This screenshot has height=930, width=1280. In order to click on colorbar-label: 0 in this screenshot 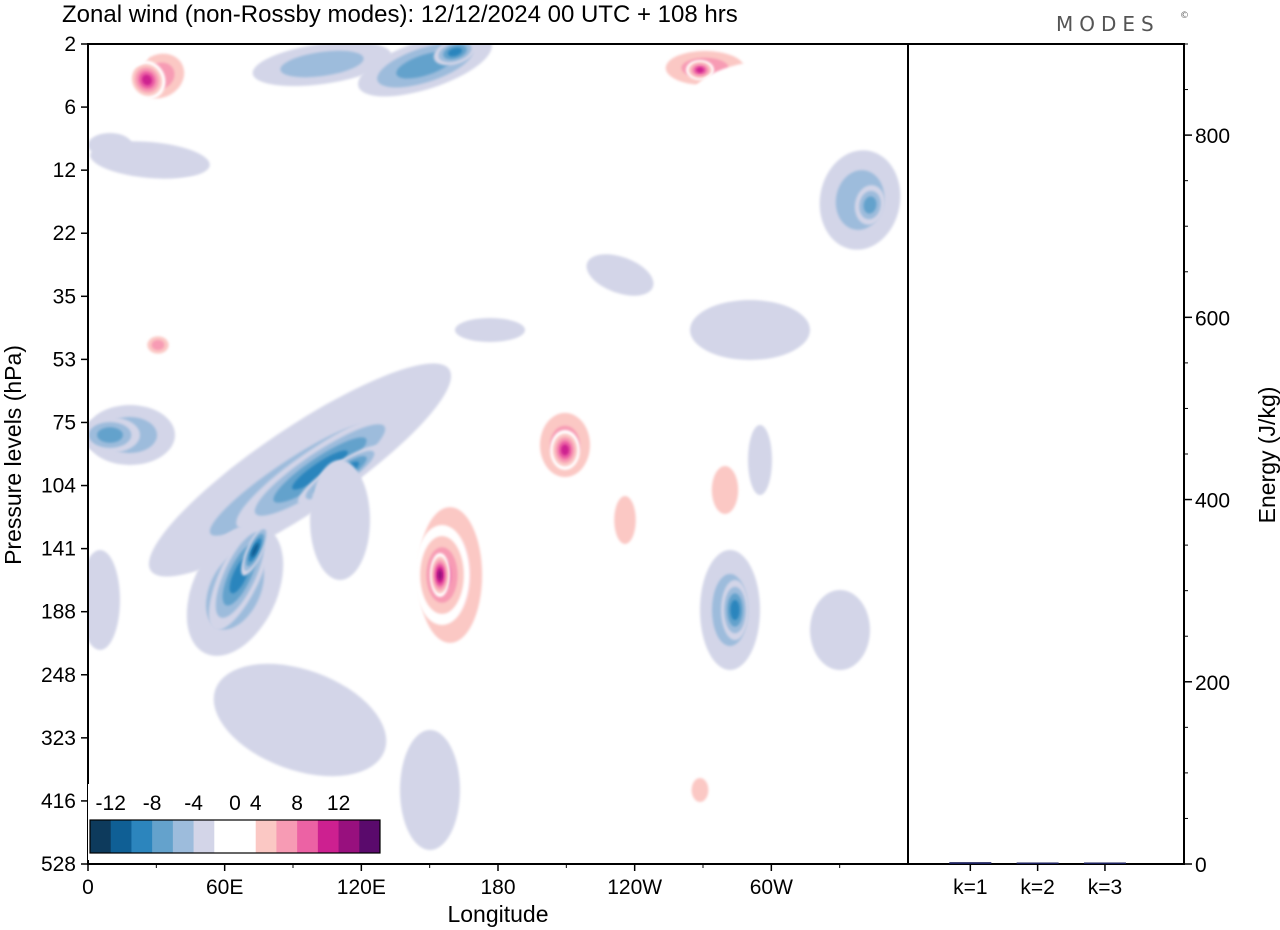, I will do `click(235, 803)`.